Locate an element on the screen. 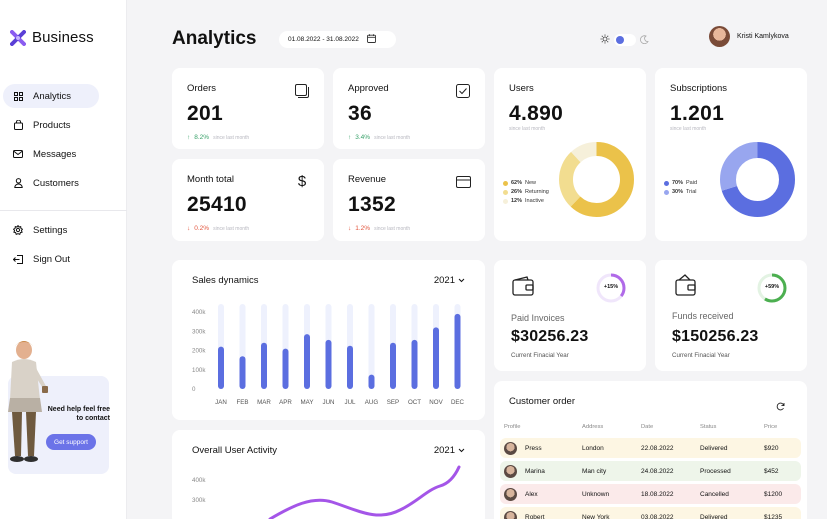 The height and width of the screenshot is (519, 827). credit-card-icon is located at coordinates (463, 182).